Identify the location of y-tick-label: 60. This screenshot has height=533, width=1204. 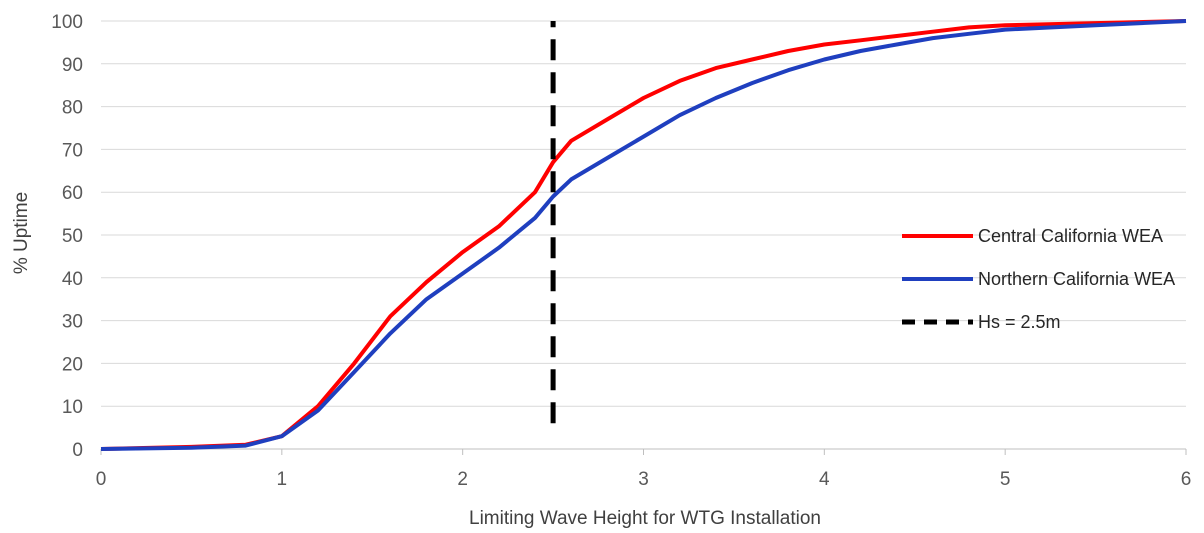
(72, 193).